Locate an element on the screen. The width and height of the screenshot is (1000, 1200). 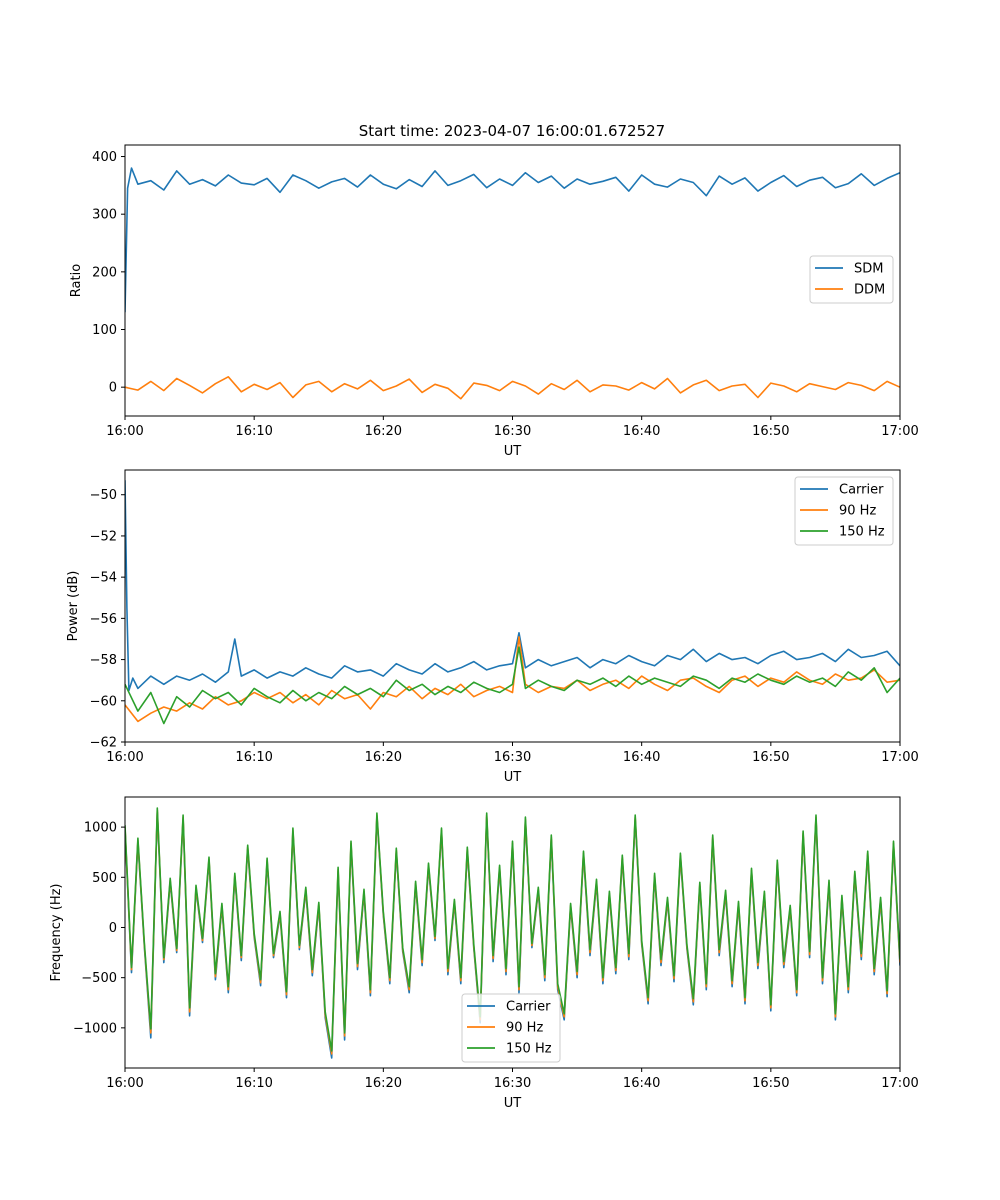
frequency-y-tick-label: 0 is located at coordinates (113, 928).